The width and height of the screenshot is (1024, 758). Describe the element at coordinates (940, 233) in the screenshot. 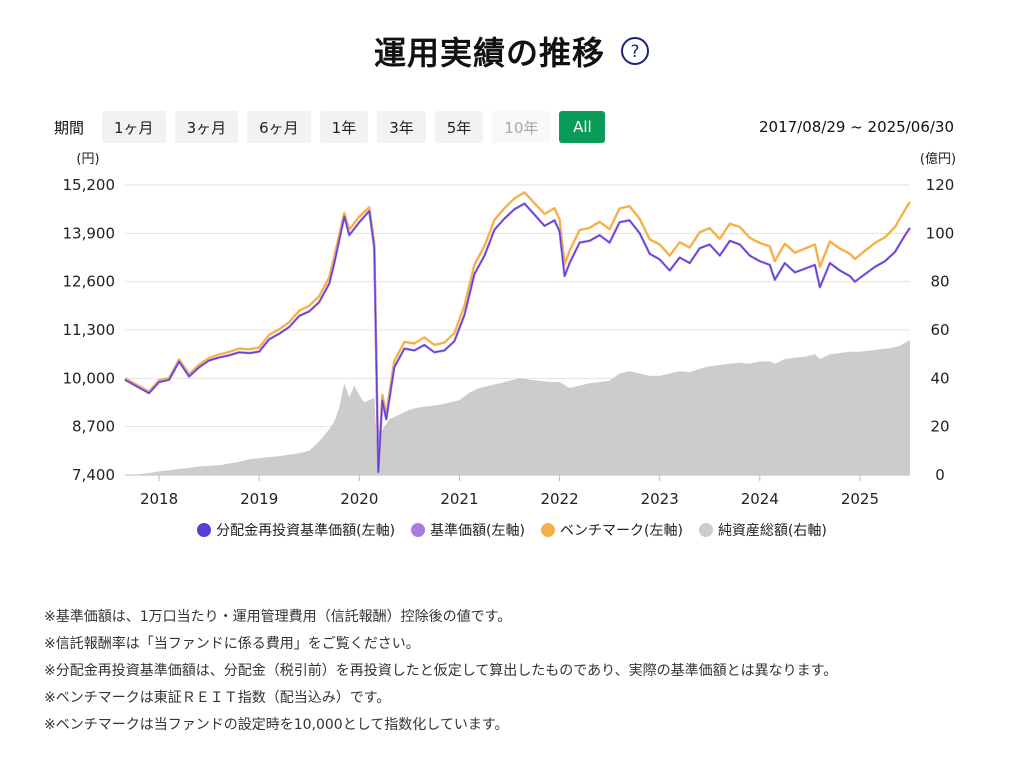

I see `y-tick-right: 100` at that location.